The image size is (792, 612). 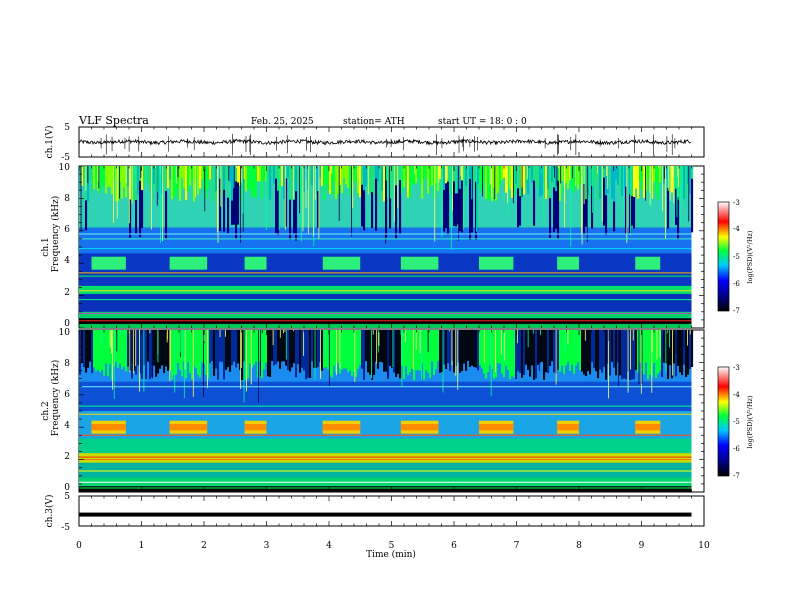 I want to click on ch1-cbar-tick-m4: -4, so click(x=736, y=229).